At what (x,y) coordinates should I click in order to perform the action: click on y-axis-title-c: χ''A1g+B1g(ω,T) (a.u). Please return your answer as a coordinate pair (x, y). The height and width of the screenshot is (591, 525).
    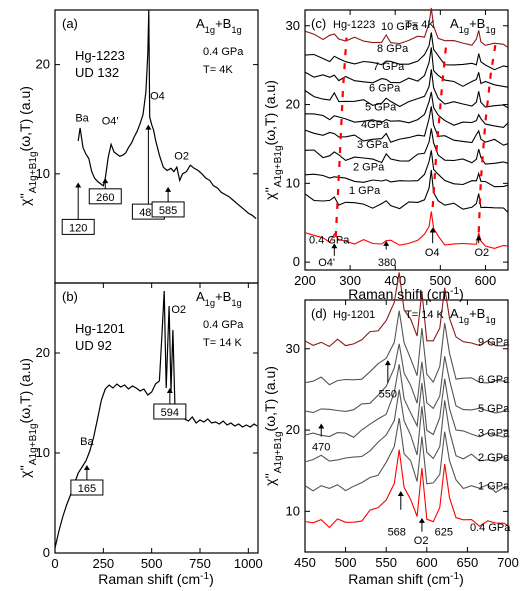
    Looking at the image, I should click on (273, 140).